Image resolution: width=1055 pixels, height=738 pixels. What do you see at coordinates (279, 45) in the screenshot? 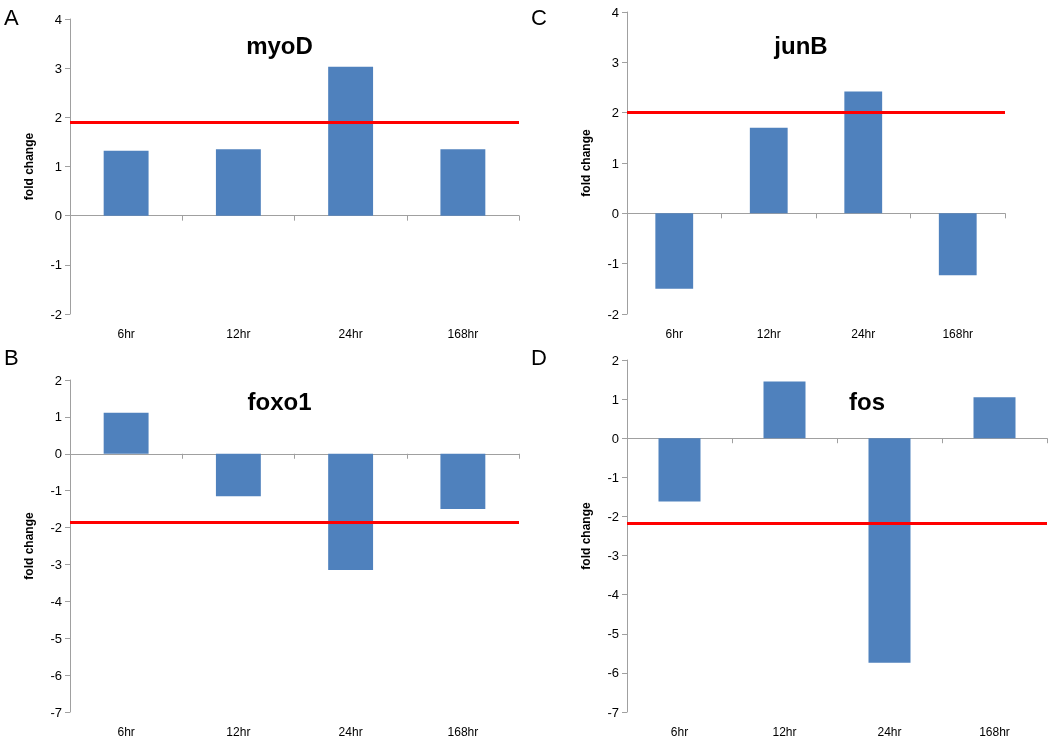
I see `text: myoD` at bounding box center [279, 45].